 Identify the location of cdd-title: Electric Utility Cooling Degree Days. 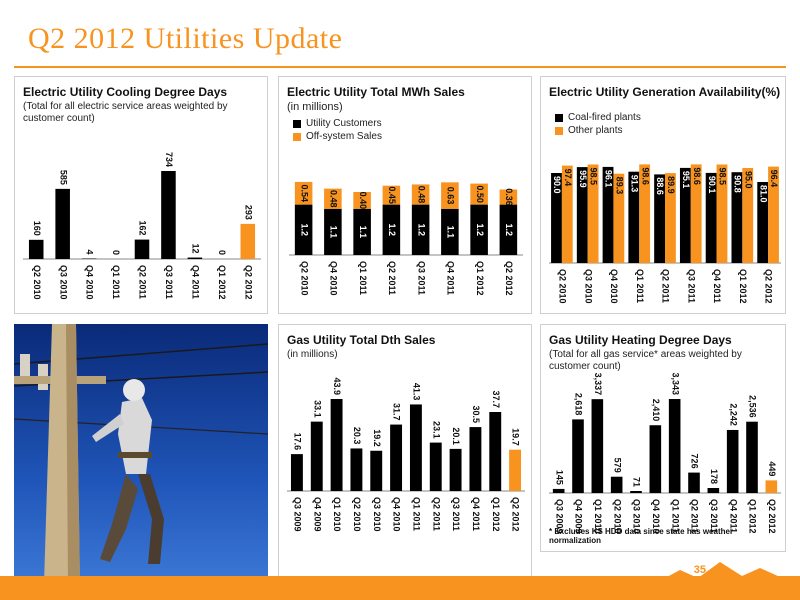
(125, 92).